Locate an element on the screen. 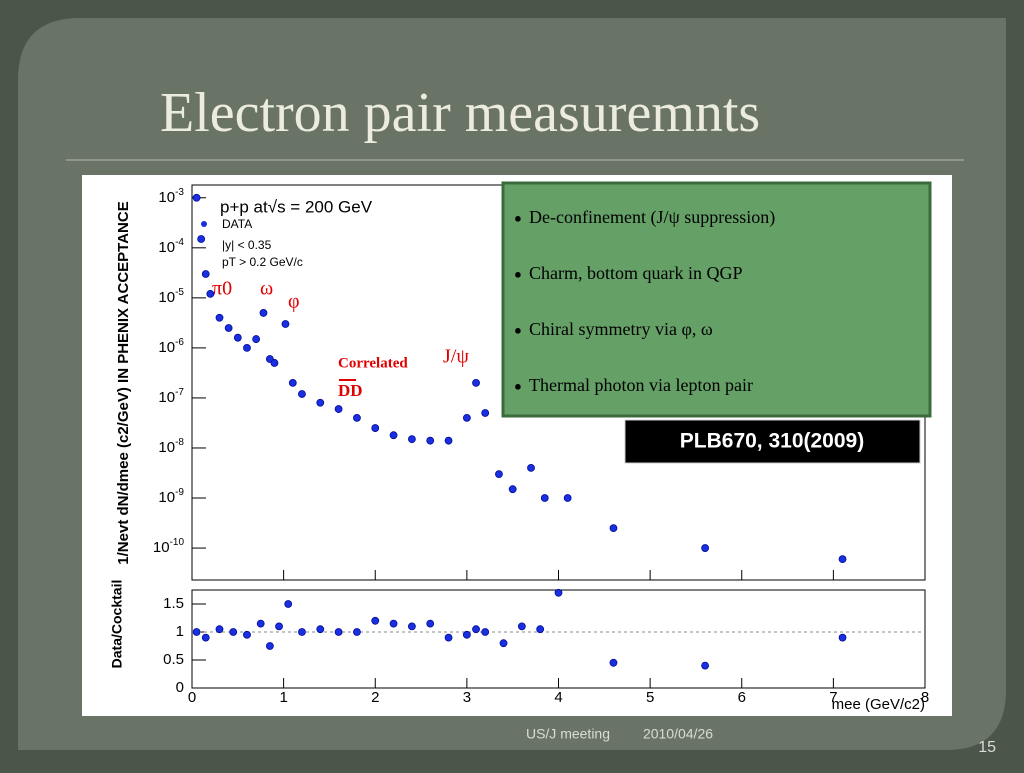 The width and height of the screenshot is (1024, 773). y-tick-exp: -4 is located at coordinates (179, 241).